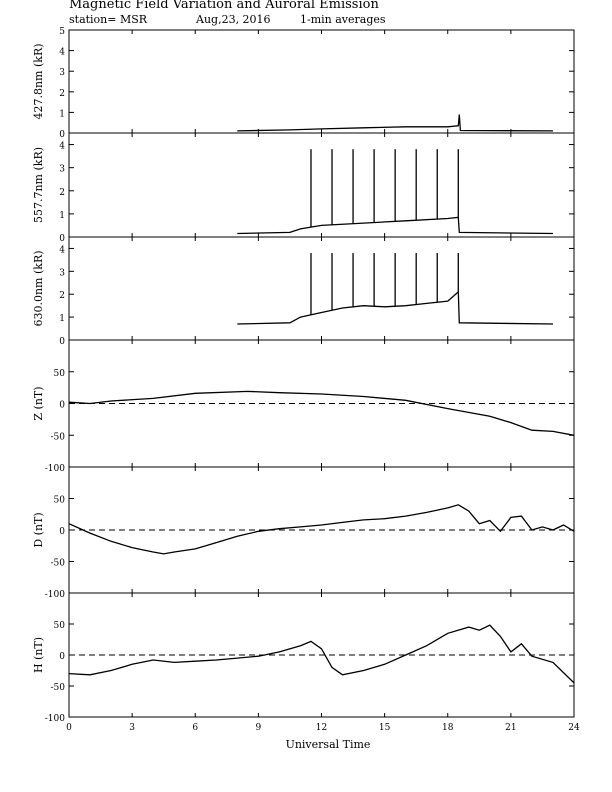 The image size is (612, 792). What do you see at coordinates (38, 655) in the screenshot?
I see `y-axis-label: H (nT)` at bounding box center [38, 655].